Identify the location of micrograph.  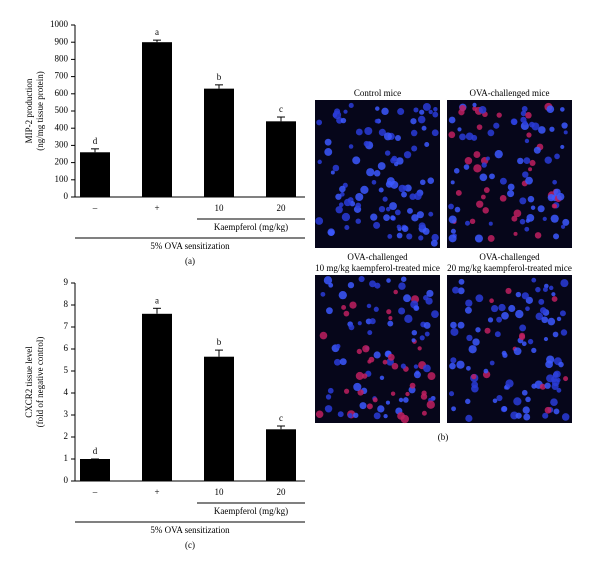
(509, 349).